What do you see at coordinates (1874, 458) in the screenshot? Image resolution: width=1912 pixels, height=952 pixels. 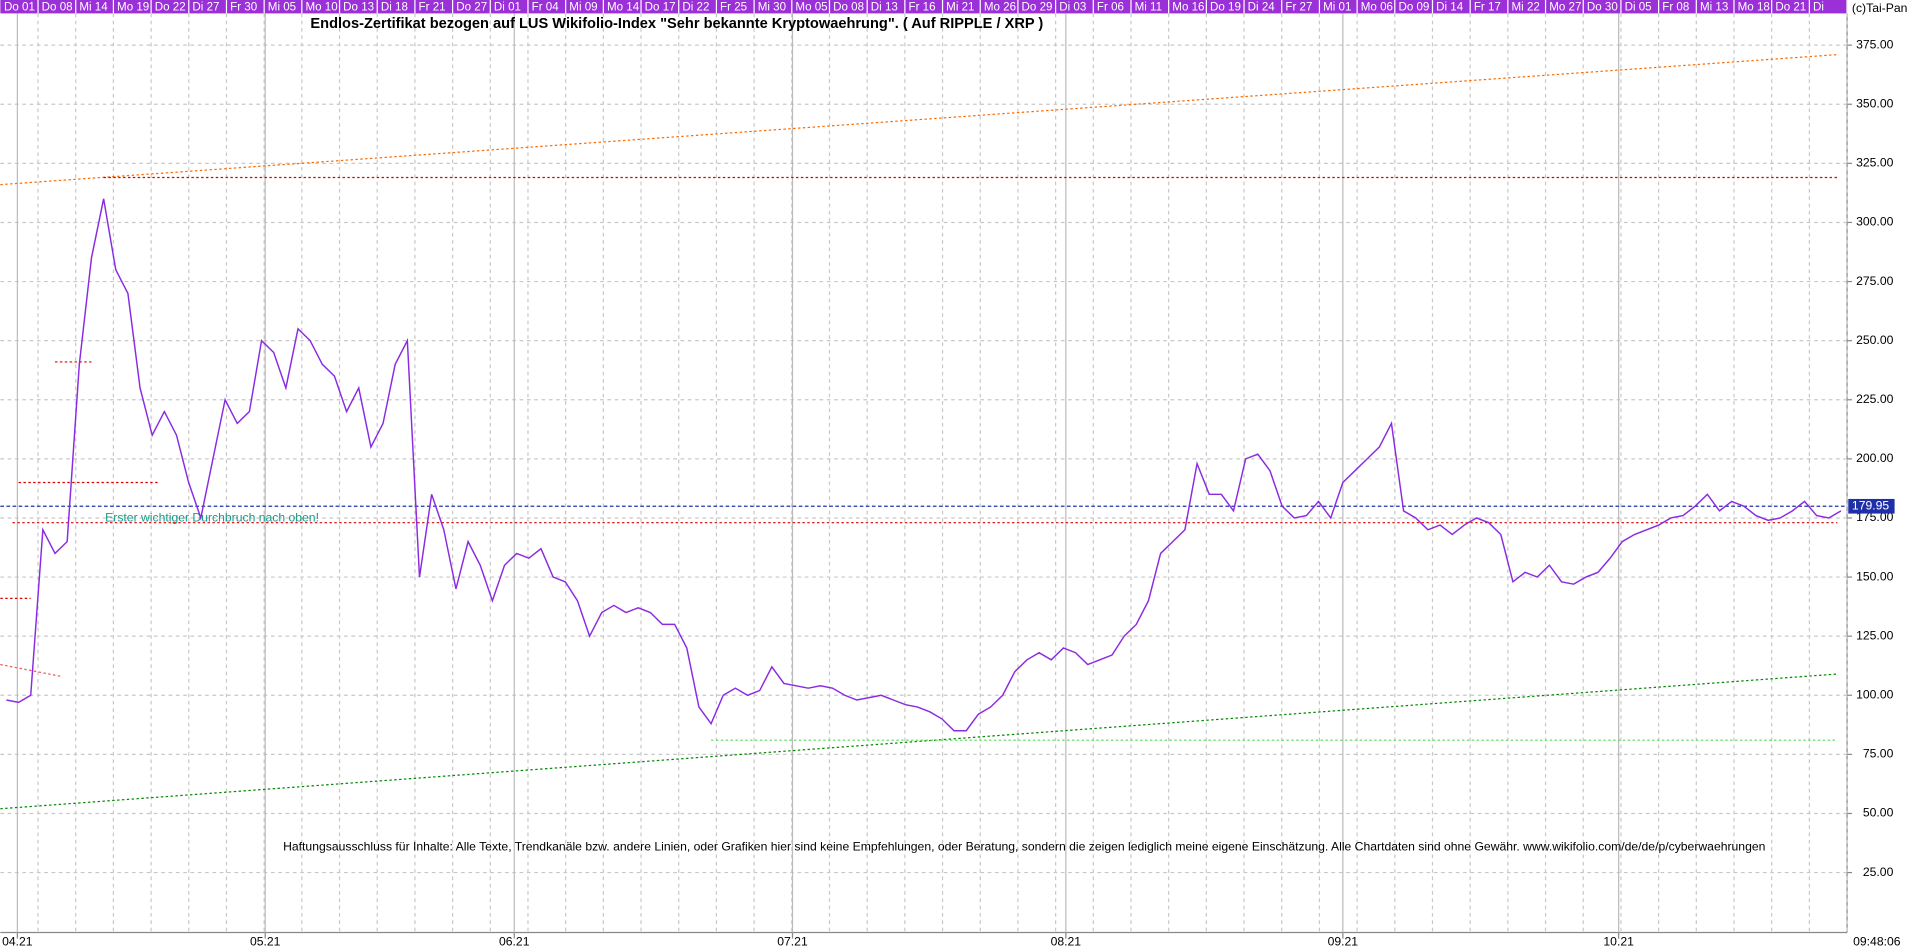 I see `y-tick-label: 200.00` at bounding box center [1874, 458].